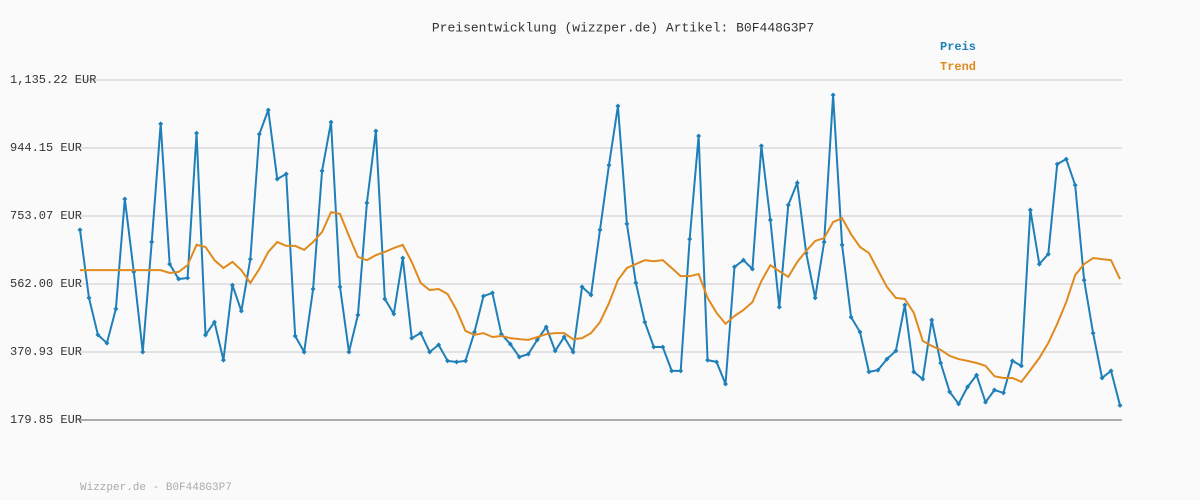  Describe the element at coordinates (46, 420) in the screenshot. I see `y-tick-label: 179.85 EUR` at that location.